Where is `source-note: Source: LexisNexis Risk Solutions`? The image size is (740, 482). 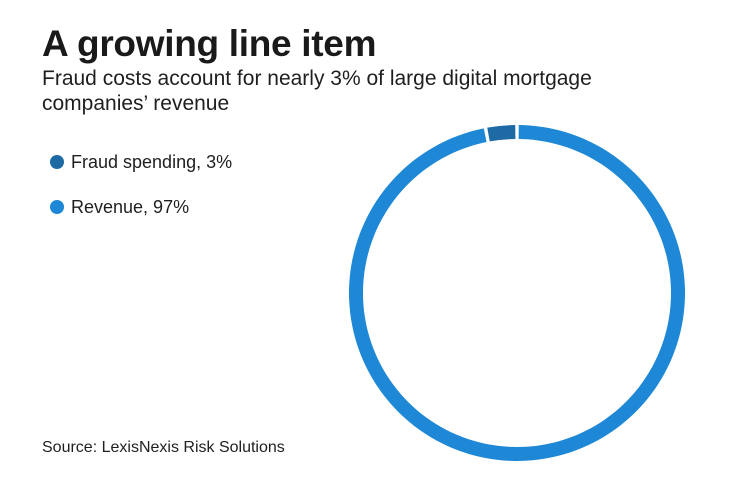 source-note: Source: LexisNexis Risk Solutions is located at coordinates (163, 447).